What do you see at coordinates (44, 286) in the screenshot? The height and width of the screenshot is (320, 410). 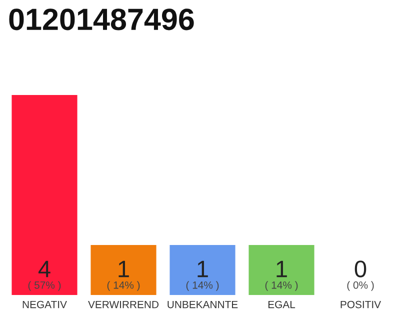 I see `annotation: ( 57% )` at bounding box center [44, 286].